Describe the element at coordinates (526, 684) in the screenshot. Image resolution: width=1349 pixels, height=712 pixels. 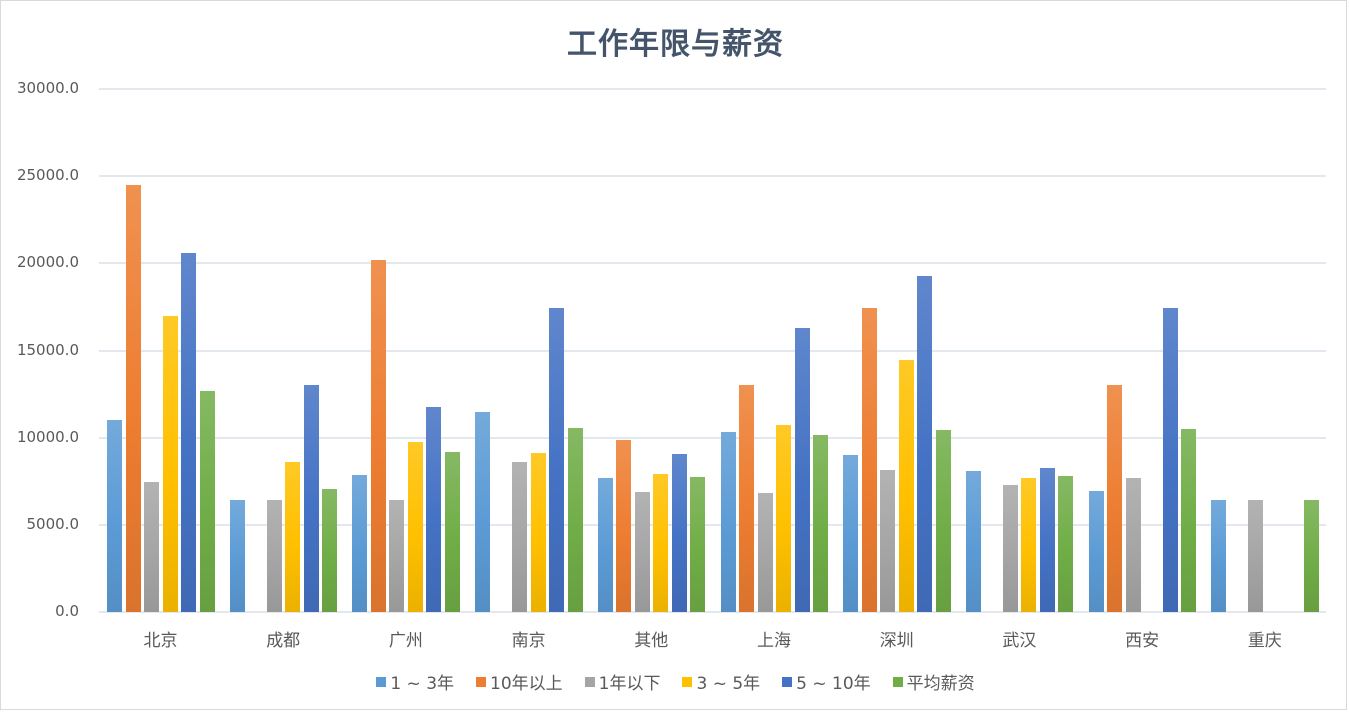
I see `legend-label: 10年以上` at that location.